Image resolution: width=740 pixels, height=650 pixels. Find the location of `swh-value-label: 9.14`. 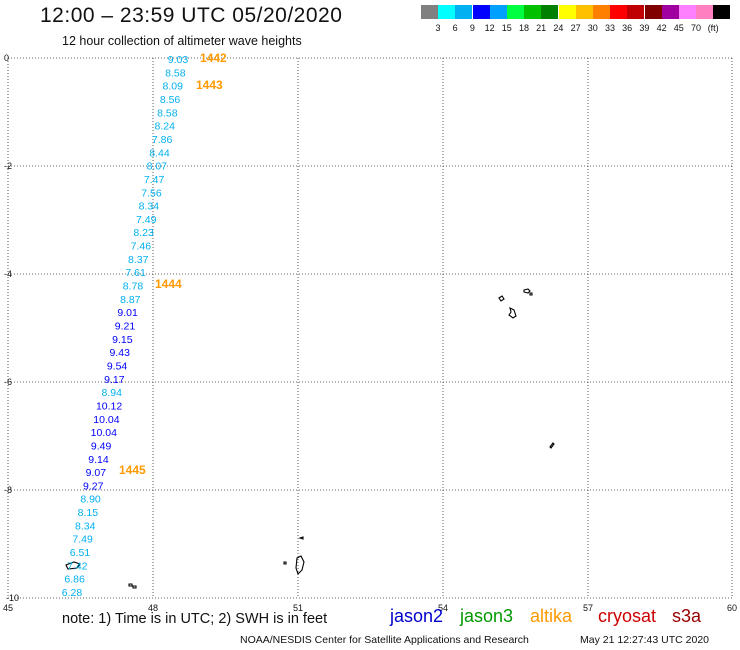

swh-value-label: 9.14 is located at coordinates (98, 460).